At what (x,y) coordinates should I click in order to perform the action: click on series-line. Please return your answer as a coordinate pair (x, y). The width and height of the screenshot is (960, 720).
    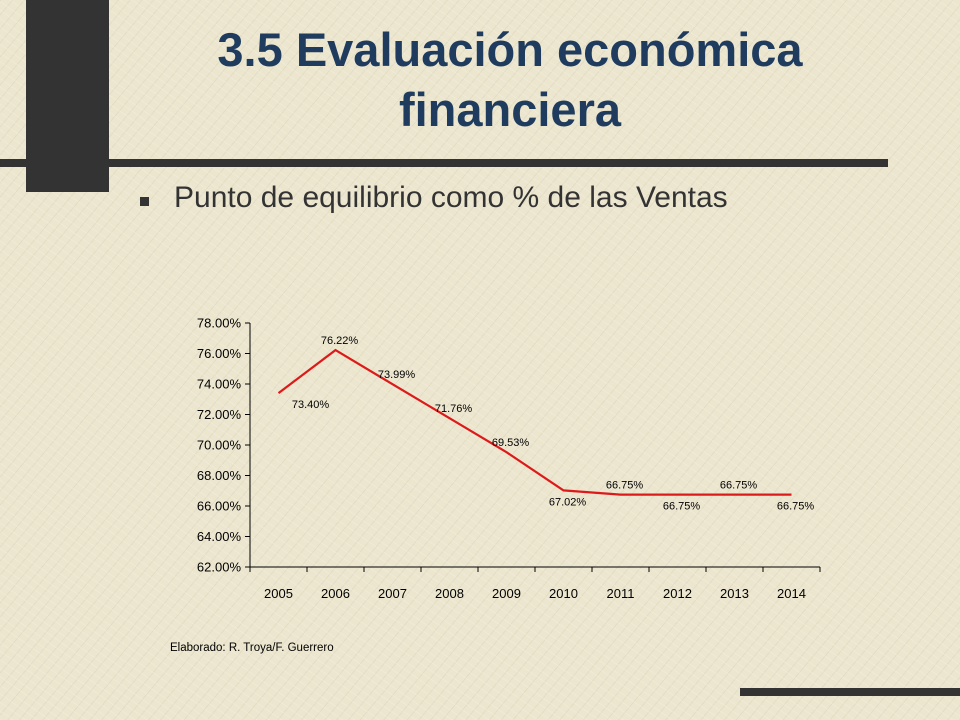
    Looking at the image, I should click on (534, 422).